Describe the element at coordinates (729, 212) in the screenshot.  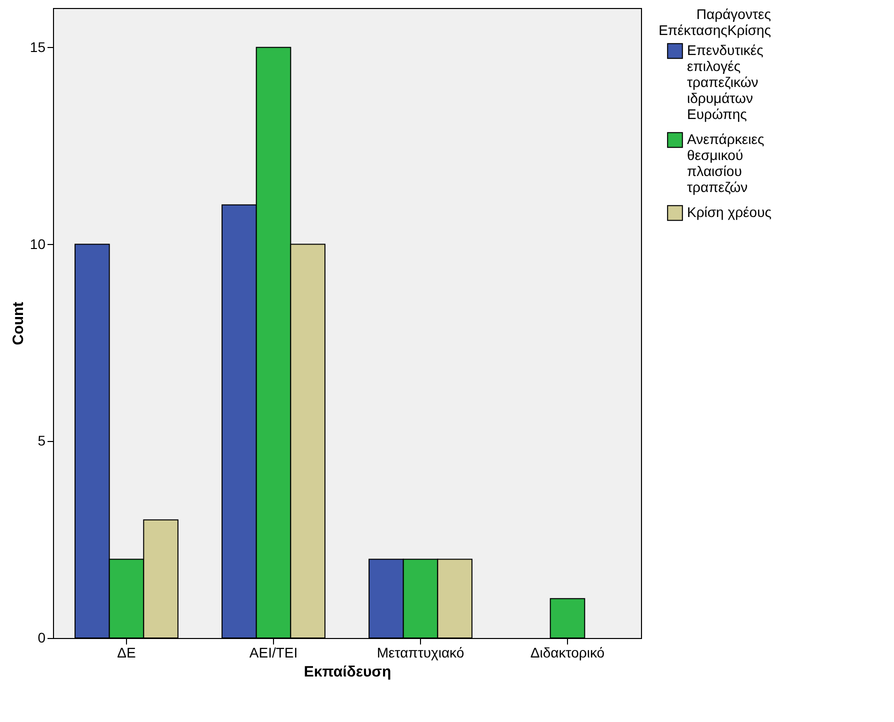
I see `legend-label: Κρίση χρέους` at that location.